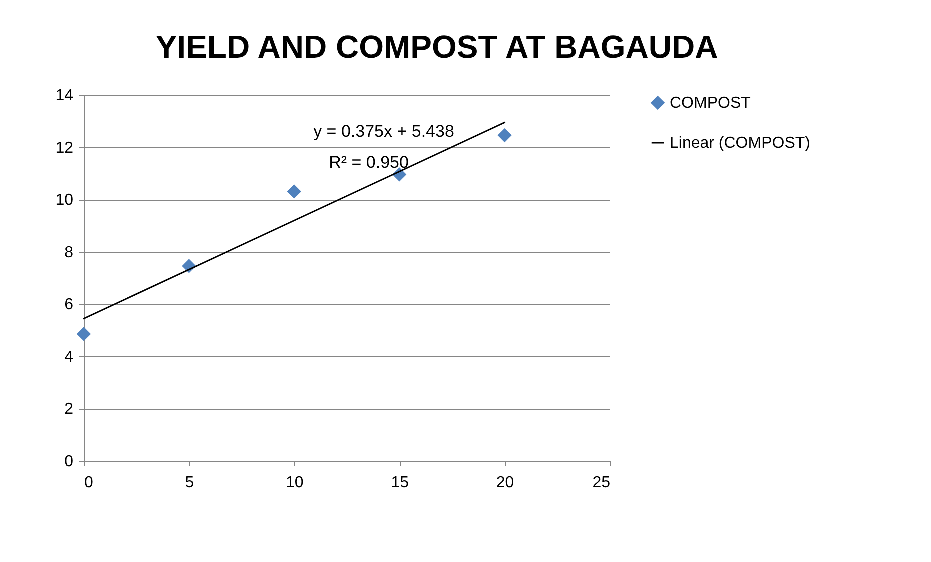 The height and width of the screenshot is (562, 931). What do you see at coordinates (69, 357) in the screenshot?
I see `y-tick-label: 4` at bounding box center [69, 357].